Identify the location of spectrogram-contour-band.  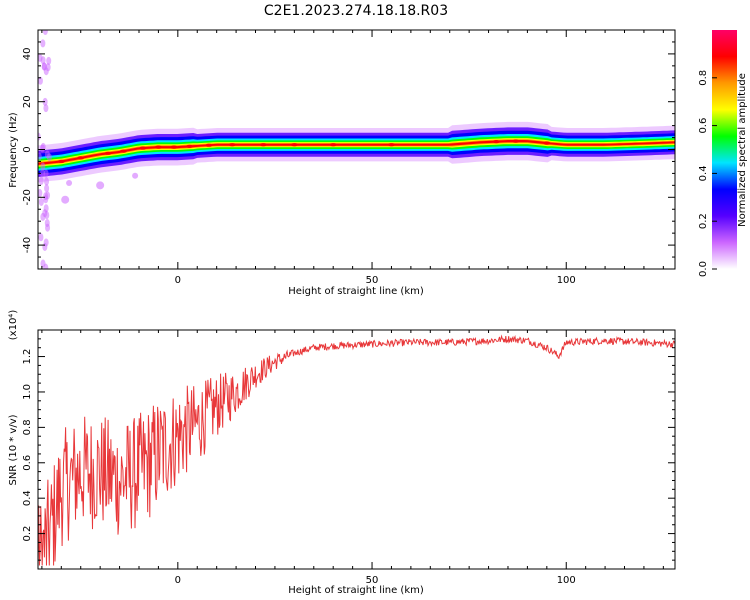
(356, 152).